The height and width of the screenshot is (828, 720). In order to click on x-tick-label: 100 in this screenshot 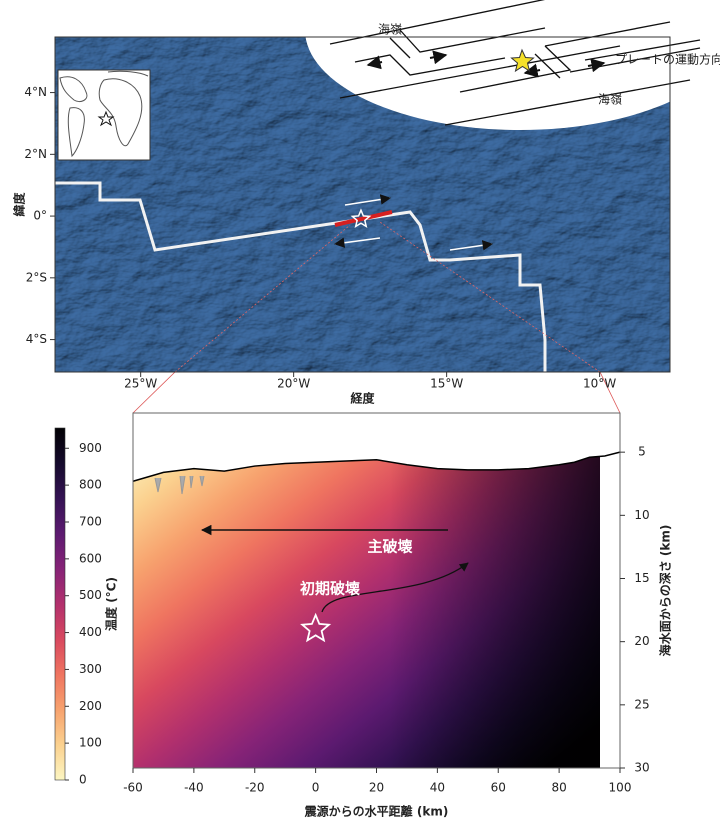, I will do `click(620, 788)`.